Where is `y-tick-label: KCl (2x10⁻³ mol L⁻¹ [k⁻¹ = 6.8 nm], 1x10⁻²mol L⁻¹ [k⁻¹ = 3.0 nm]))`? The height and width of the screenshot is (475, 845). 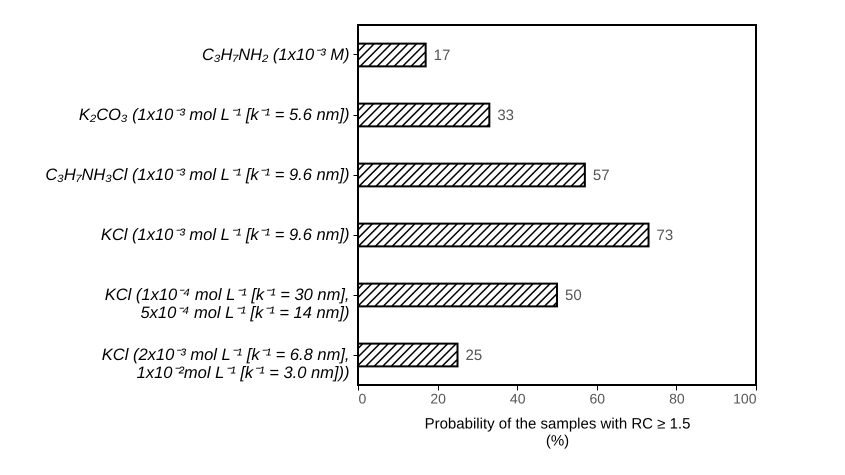 y-tick-label: KCl (2x10⁻³ mol L⁻¹ [k⁻¹ = 6.8 nm], 1x10⁻²mol L⁻¹ [k⁻¹ = 3.0 nm])) is located at coordinates (226, 364).